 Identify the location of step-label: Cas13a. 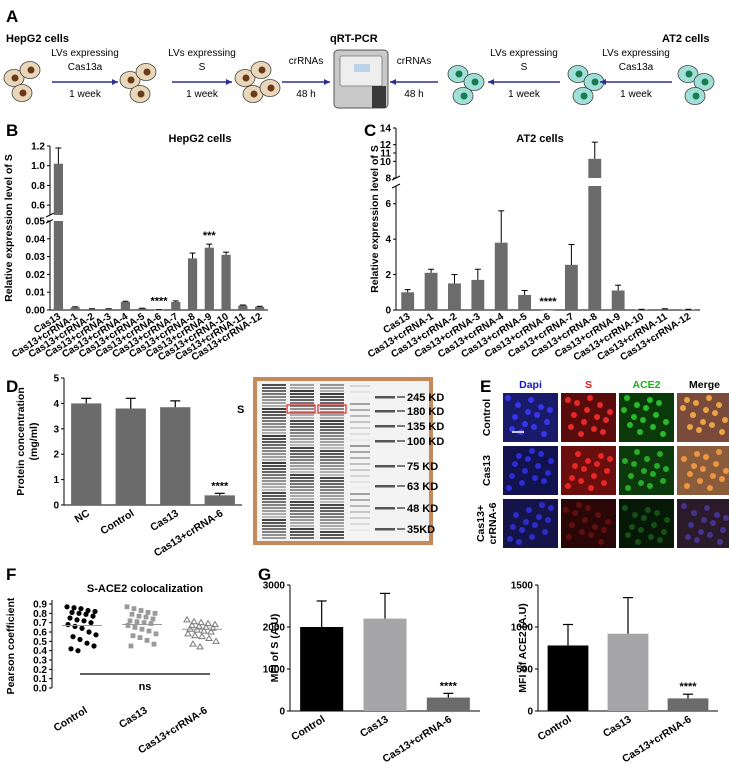
(85, 67).